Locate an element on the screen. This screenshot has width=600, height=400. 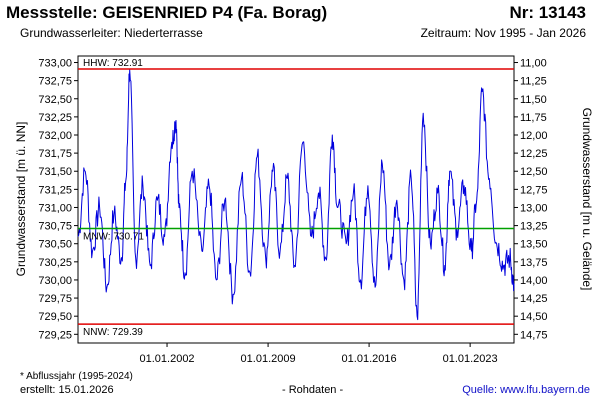
y-right-tick-label: 14,25 is located at coordinates (534, 299).